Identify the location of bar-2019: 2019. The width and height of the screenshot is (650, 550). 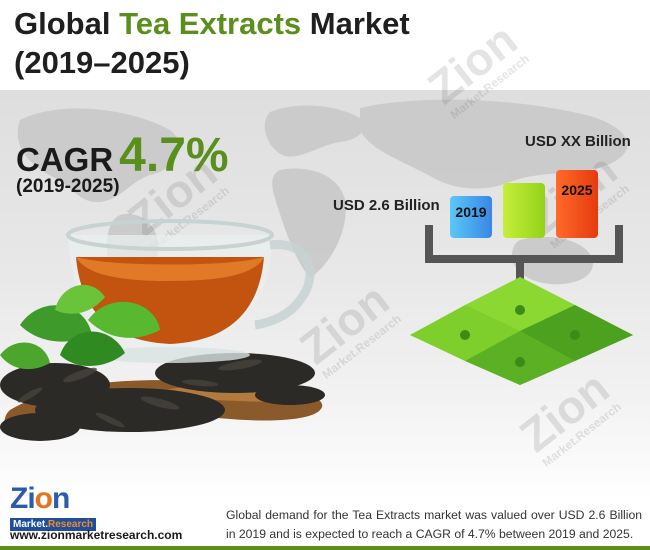
(471, 217).